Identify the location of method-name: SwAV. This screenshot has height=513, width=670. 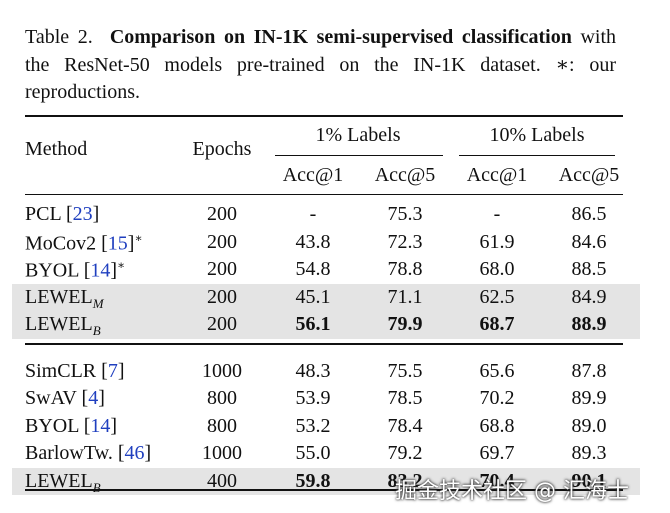
(51, 398).